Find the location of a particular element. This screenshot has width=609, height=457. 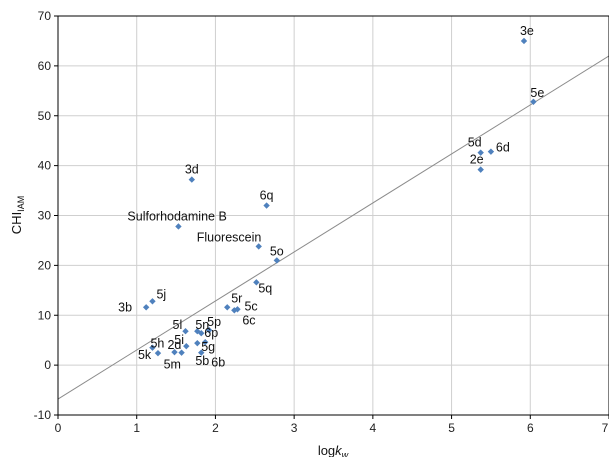

x-tick-label: 7 is located at coordinates (605, 428).